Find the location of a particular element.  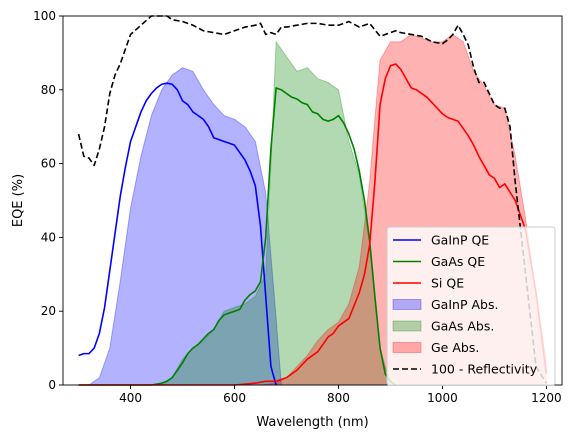

legend-label-gainp-qe: GaInP QE is located at coordinates (460, 240).